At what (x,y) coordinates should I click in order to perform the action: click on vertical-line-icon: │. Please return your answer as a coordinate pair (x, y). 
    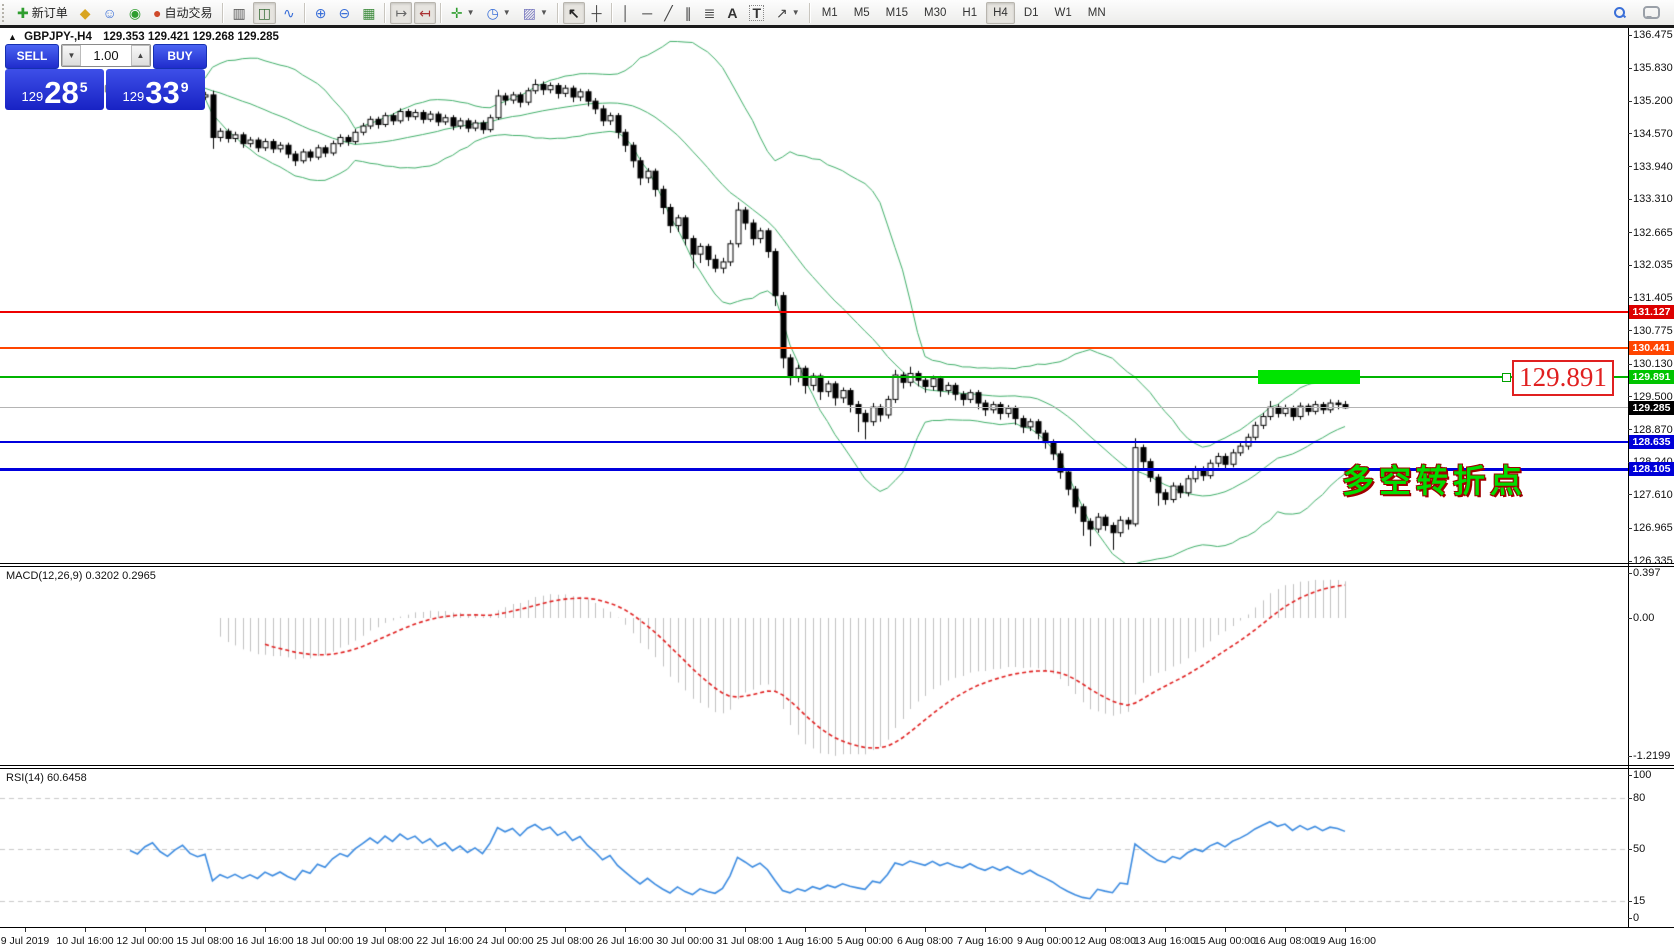
    Looking at the image, I should click on (626, 12).